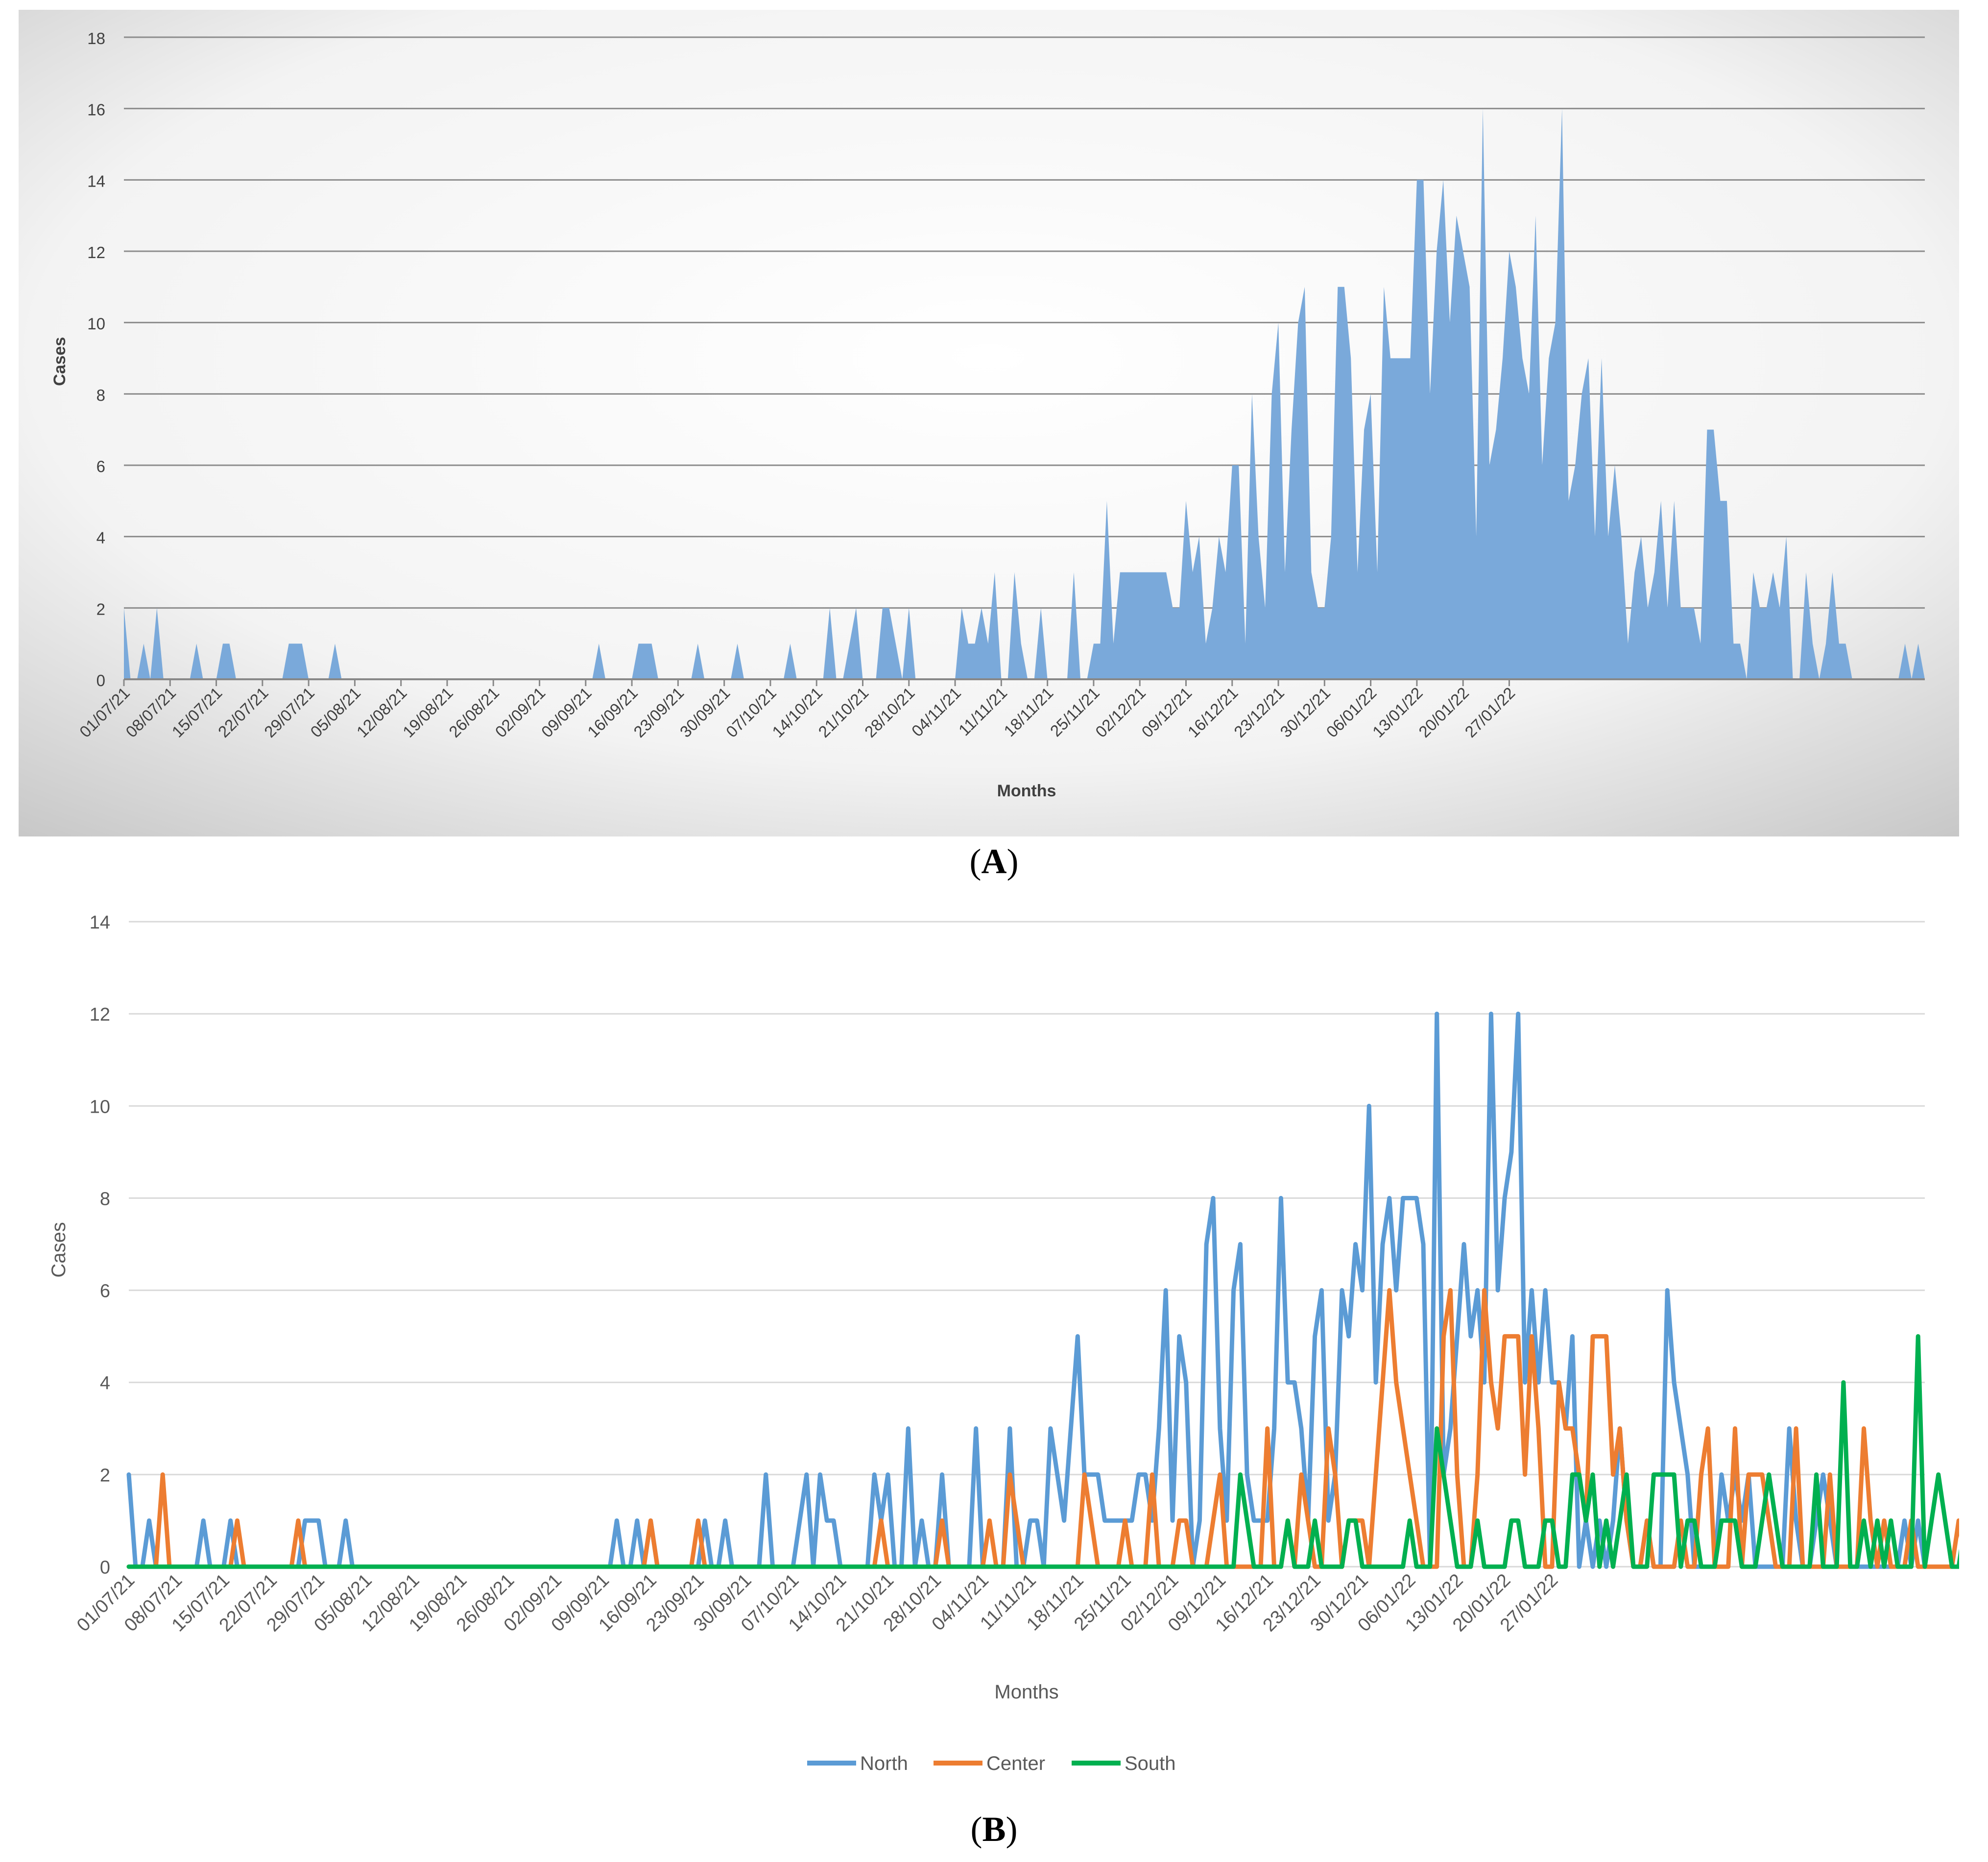 The width and height of the screenshot is (1988, 1862). I want to click on panel-a-caption: (A), so click(994, 861).